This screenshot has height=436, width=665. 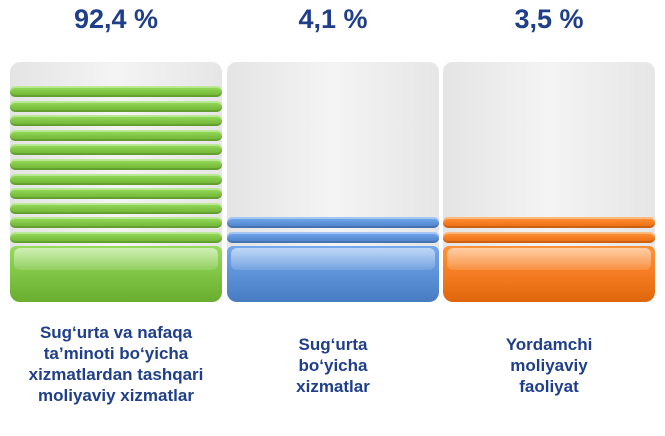 I want to click on value-label: 3,5 %, so click(x=549, y=19).